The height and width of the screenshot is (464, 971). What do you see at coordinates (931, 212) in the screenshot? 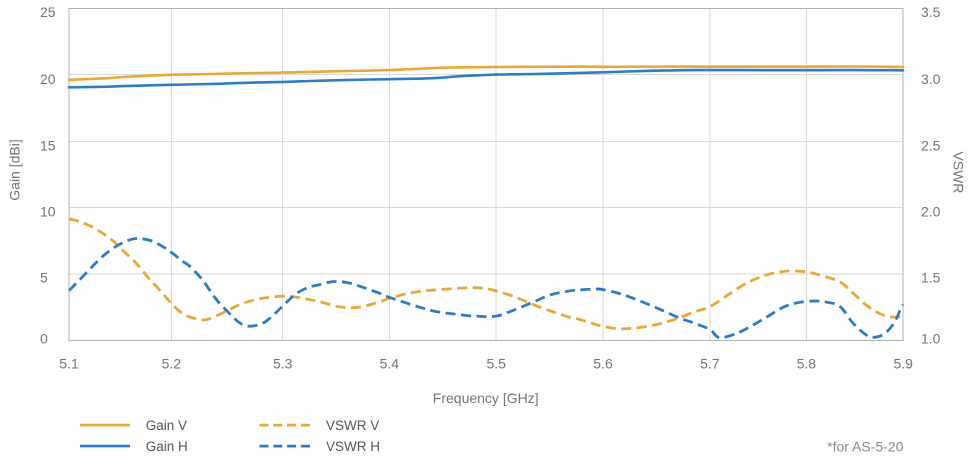
I see `svg-text: 2.0` at bounding box center [931, 212].